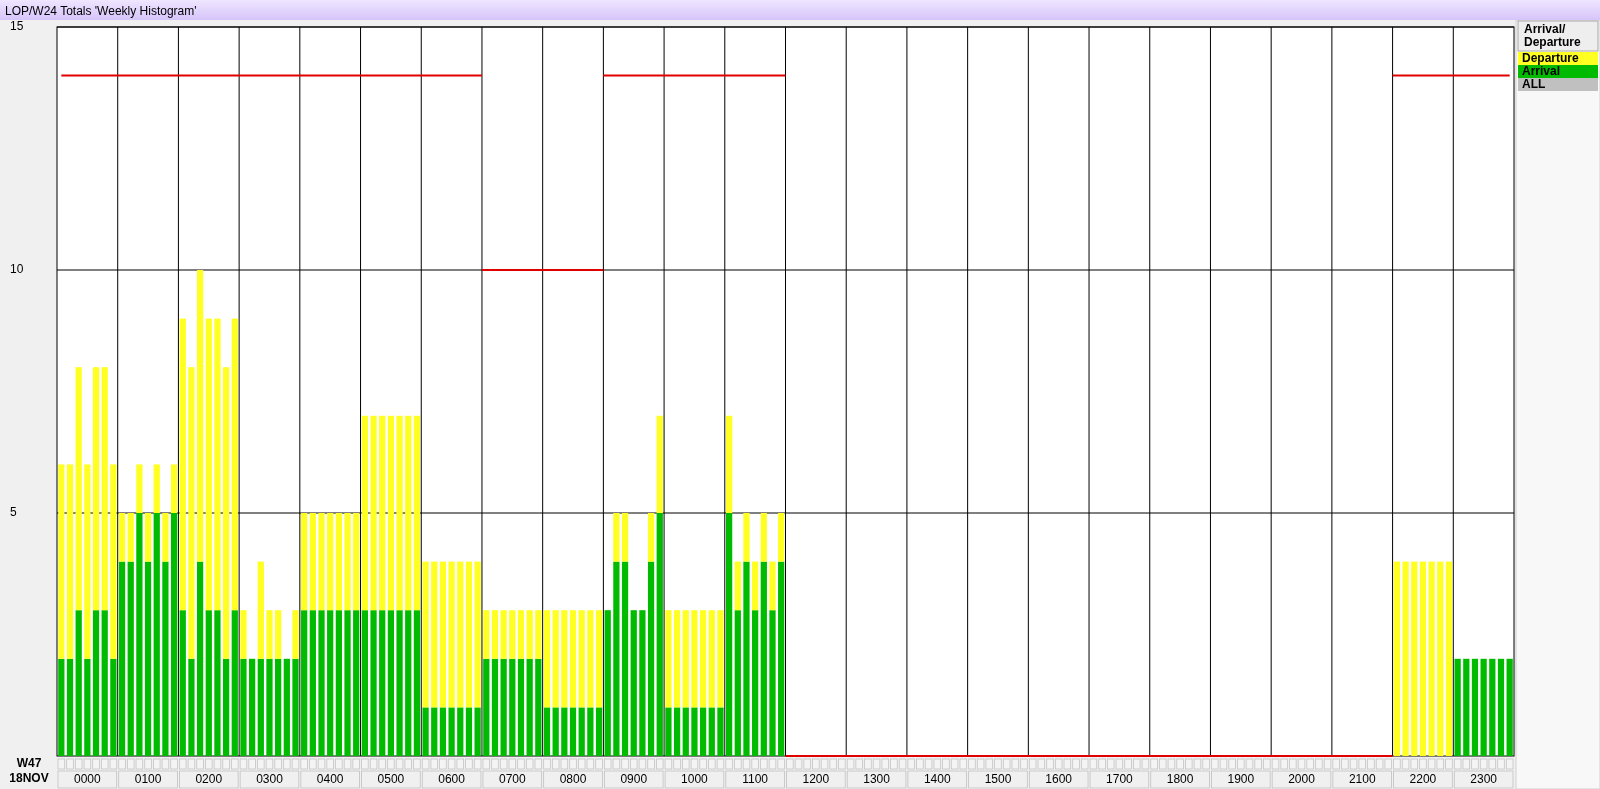 The width and height of the screenshot is (1600, 789). Describe the element at coordinates (1180, 779) in the screenshot. I see `x-tick-label: 1800` at that location.